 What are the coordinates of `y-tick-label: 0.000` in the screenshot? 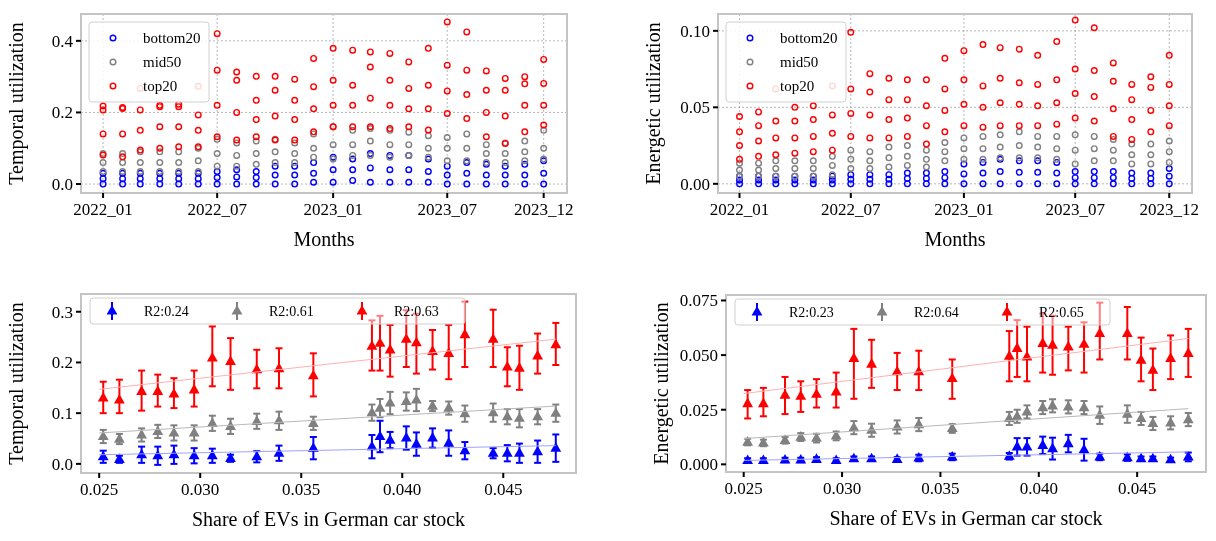 It's located at (698, 465).